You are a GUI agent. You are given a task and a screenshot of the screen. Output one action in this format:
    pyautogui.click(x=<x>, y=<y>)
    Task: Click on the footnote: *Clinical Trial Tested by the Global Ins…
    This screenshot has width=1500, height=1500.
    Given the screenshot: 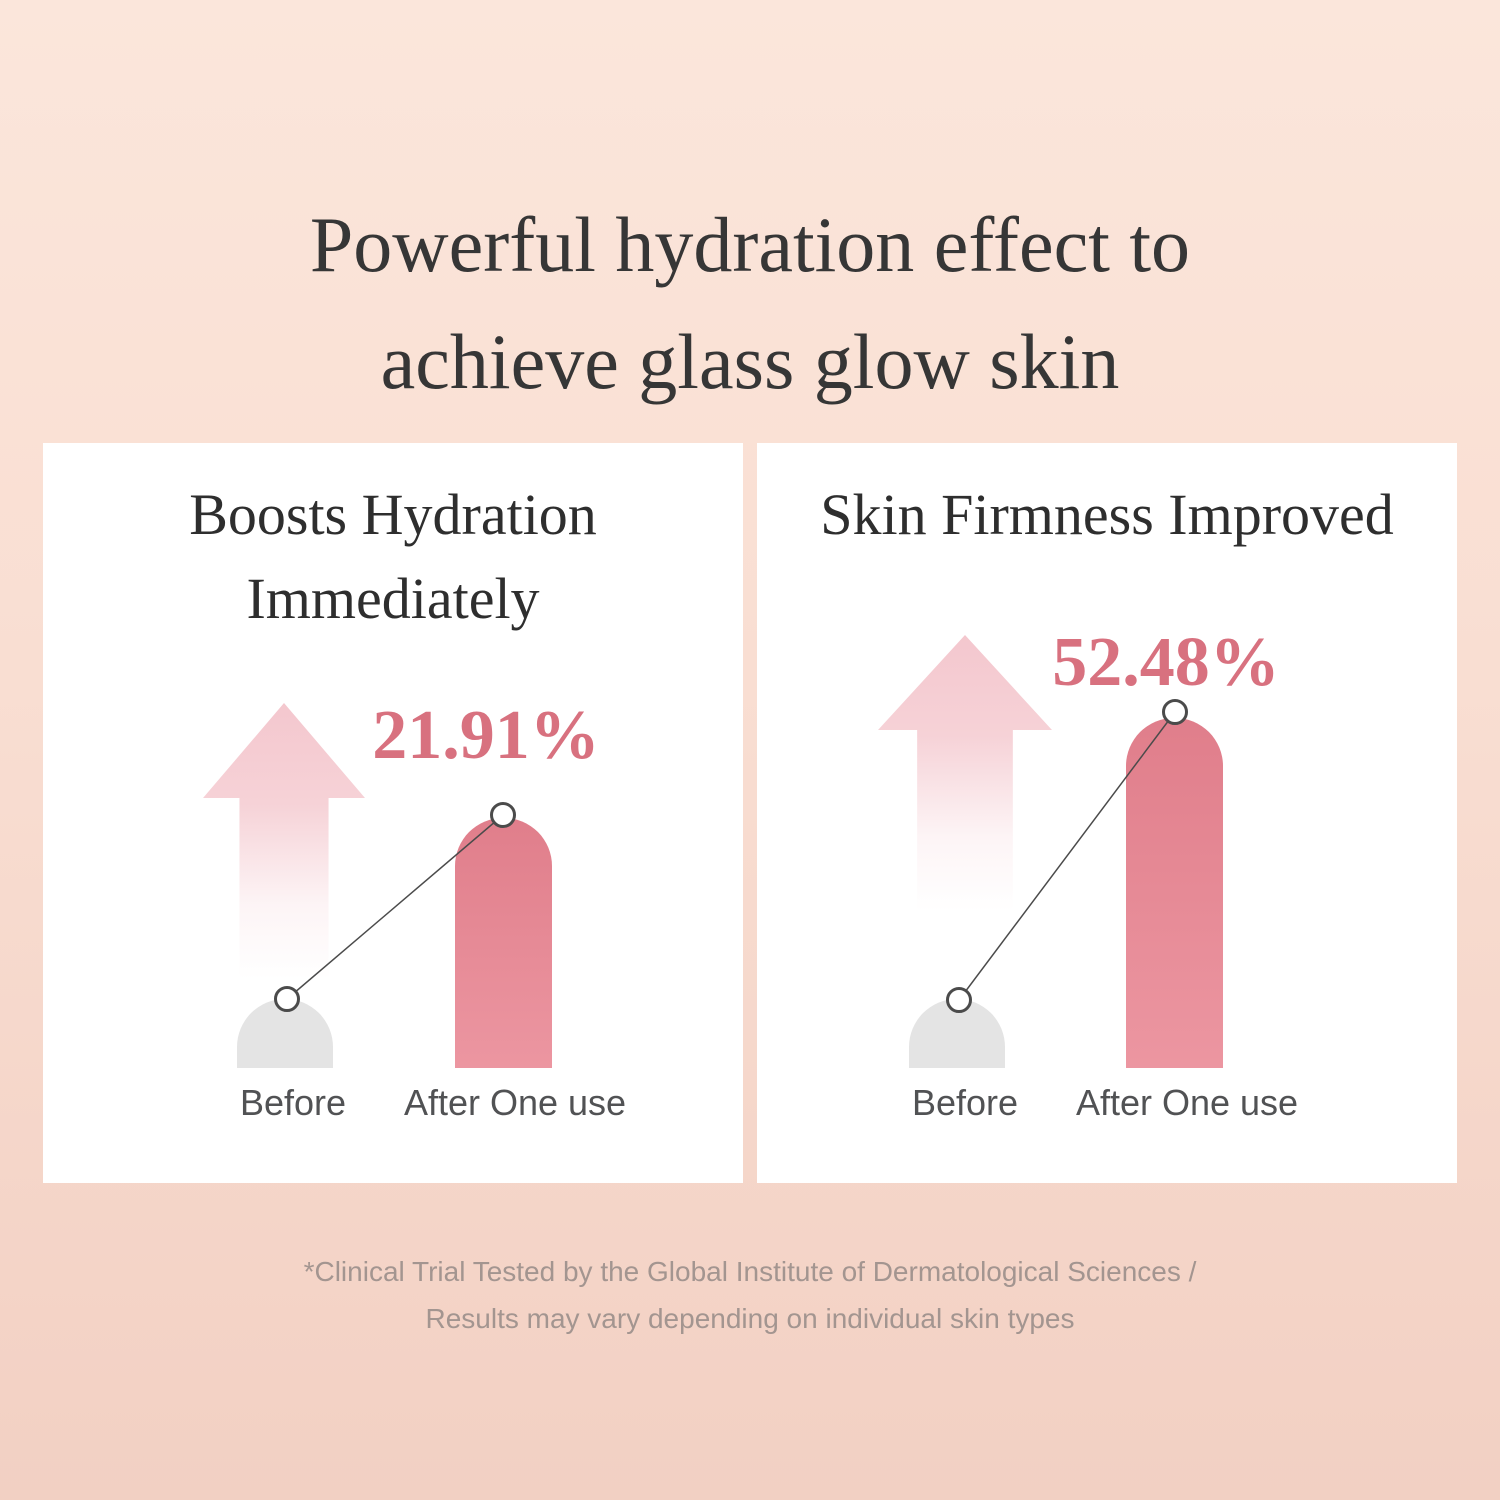 What is the action you would take?
    pyautogui.click(x=750, y=1295)
    